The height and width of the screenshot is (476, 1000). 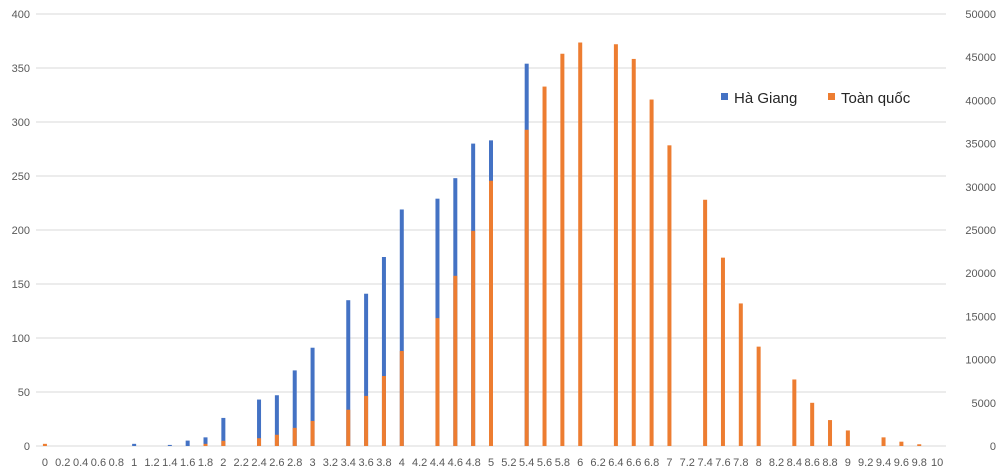 What do you see at coordinates (21, 15) in the screenshot?
I see `left-y-tick-label: 400` at bounding box center [21, 15].